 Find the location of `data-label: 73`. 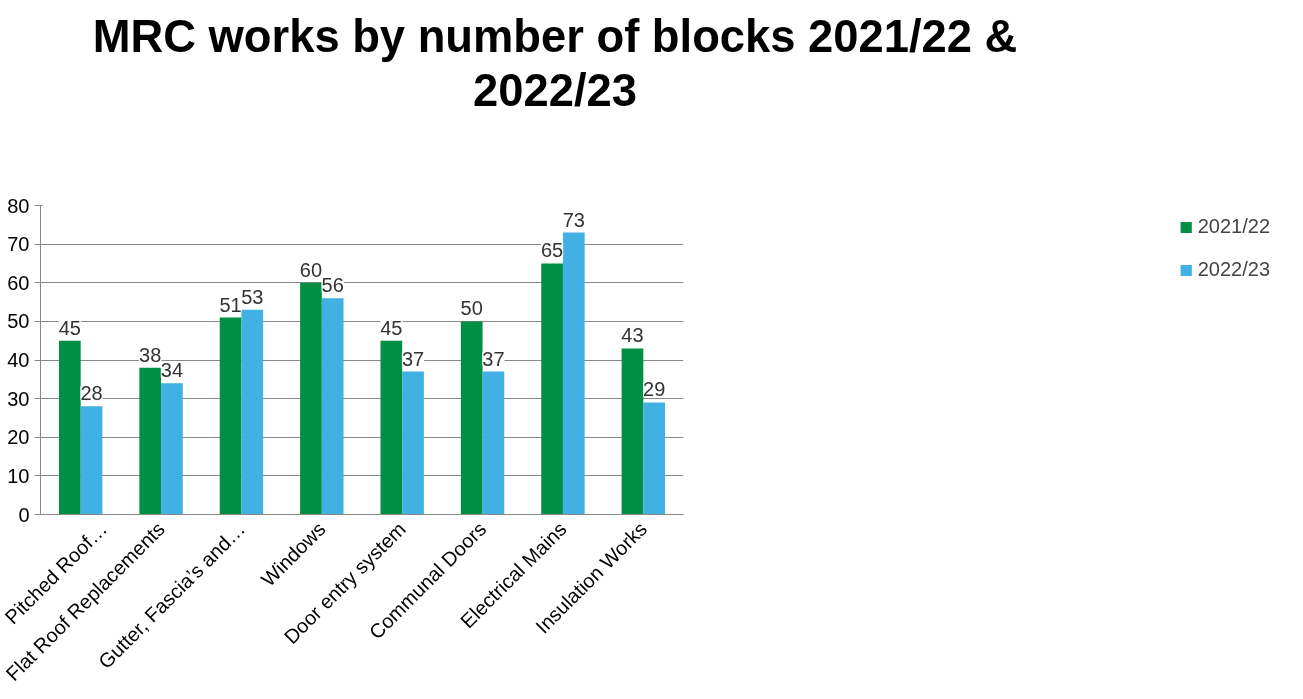

data-label: 73 is located at coordinates (573, 219).